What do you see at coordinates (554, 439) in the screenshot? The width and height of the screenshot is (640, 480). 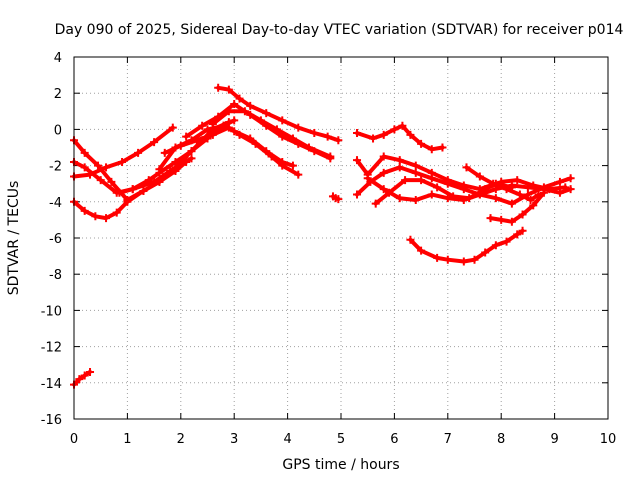 I see `x-tick-label: 9` at bounding box center [554, 439].